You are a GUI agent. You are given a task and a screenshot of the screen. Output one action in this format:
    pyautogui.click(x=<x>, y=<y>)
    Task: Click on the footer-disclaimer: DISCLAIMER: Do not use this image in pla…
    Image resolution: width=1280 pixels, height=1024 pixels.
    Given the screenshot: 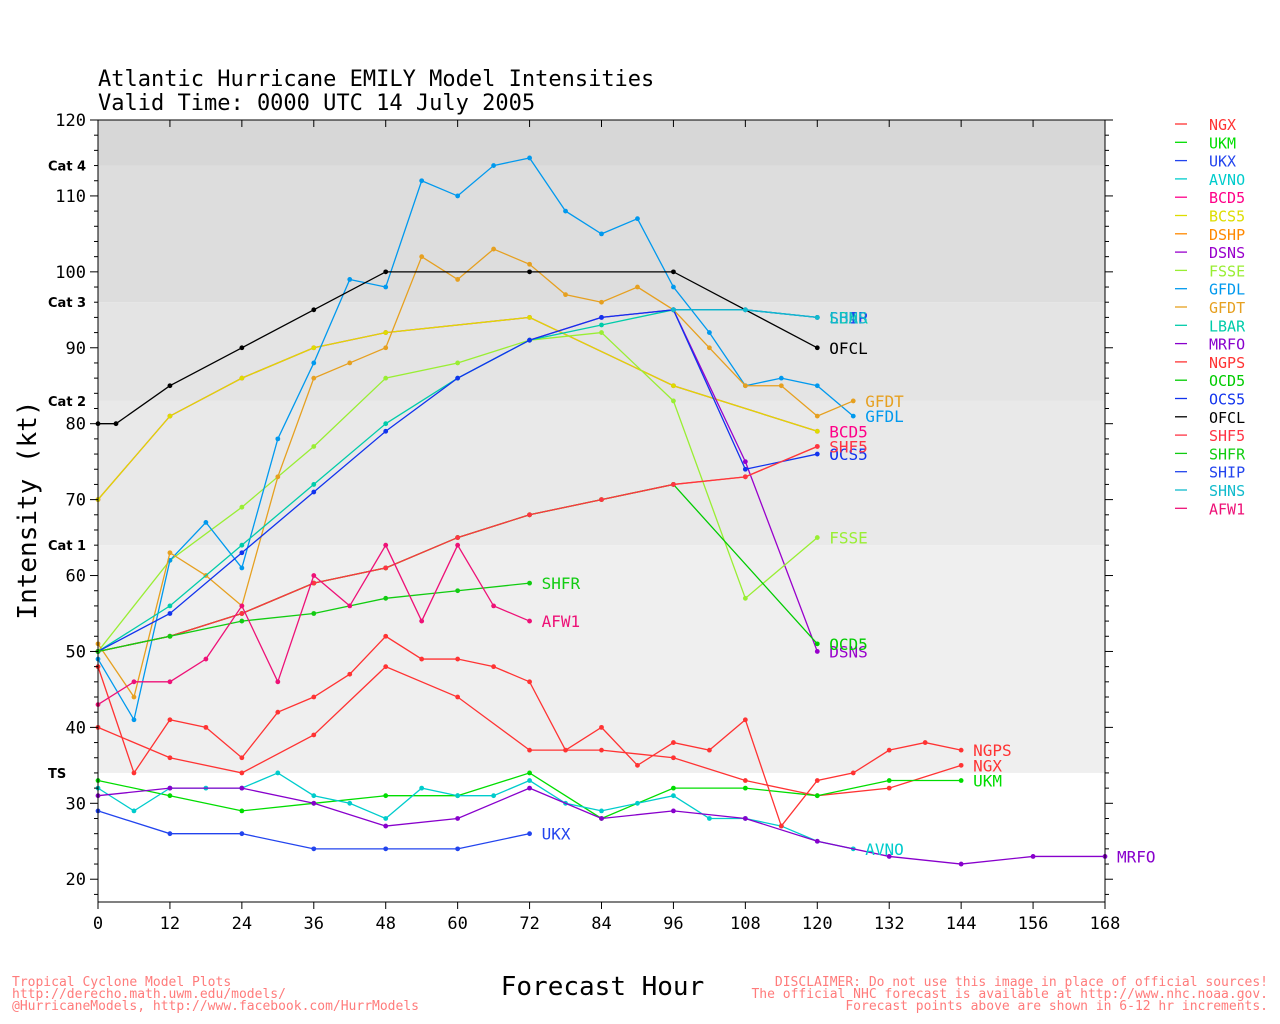 What is the action you would take?
    pyautogui.click(x=1009, y=994)
    